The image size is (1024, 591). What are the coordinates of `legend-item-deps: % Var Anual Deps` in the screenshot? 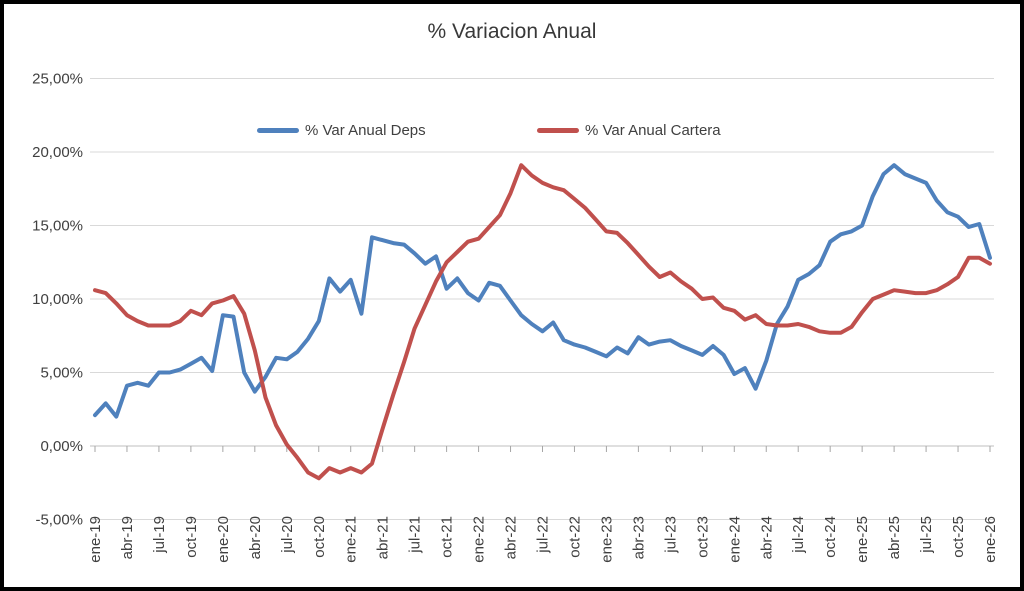 It's located at (341, 130).